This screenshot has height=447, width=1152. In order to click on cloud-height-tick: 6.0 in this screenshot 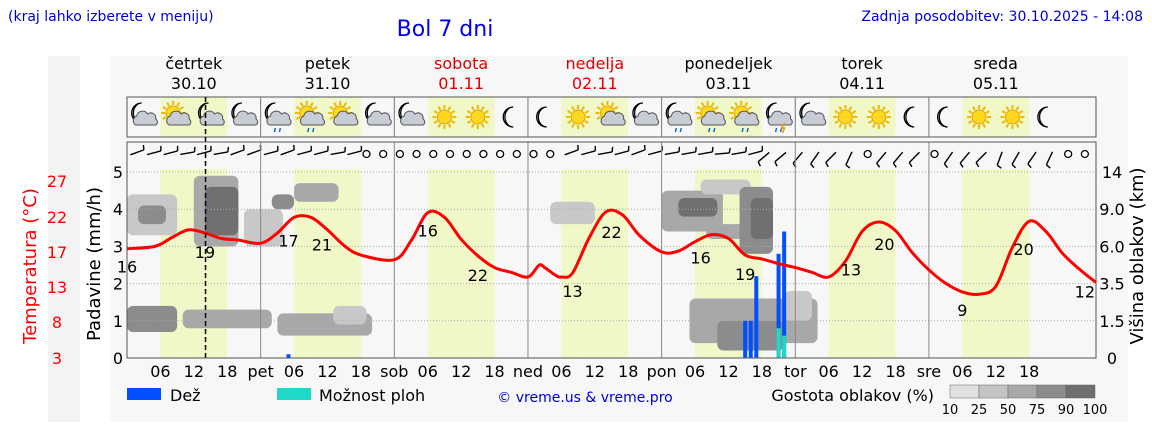, I will do `click(1111, 246)`.